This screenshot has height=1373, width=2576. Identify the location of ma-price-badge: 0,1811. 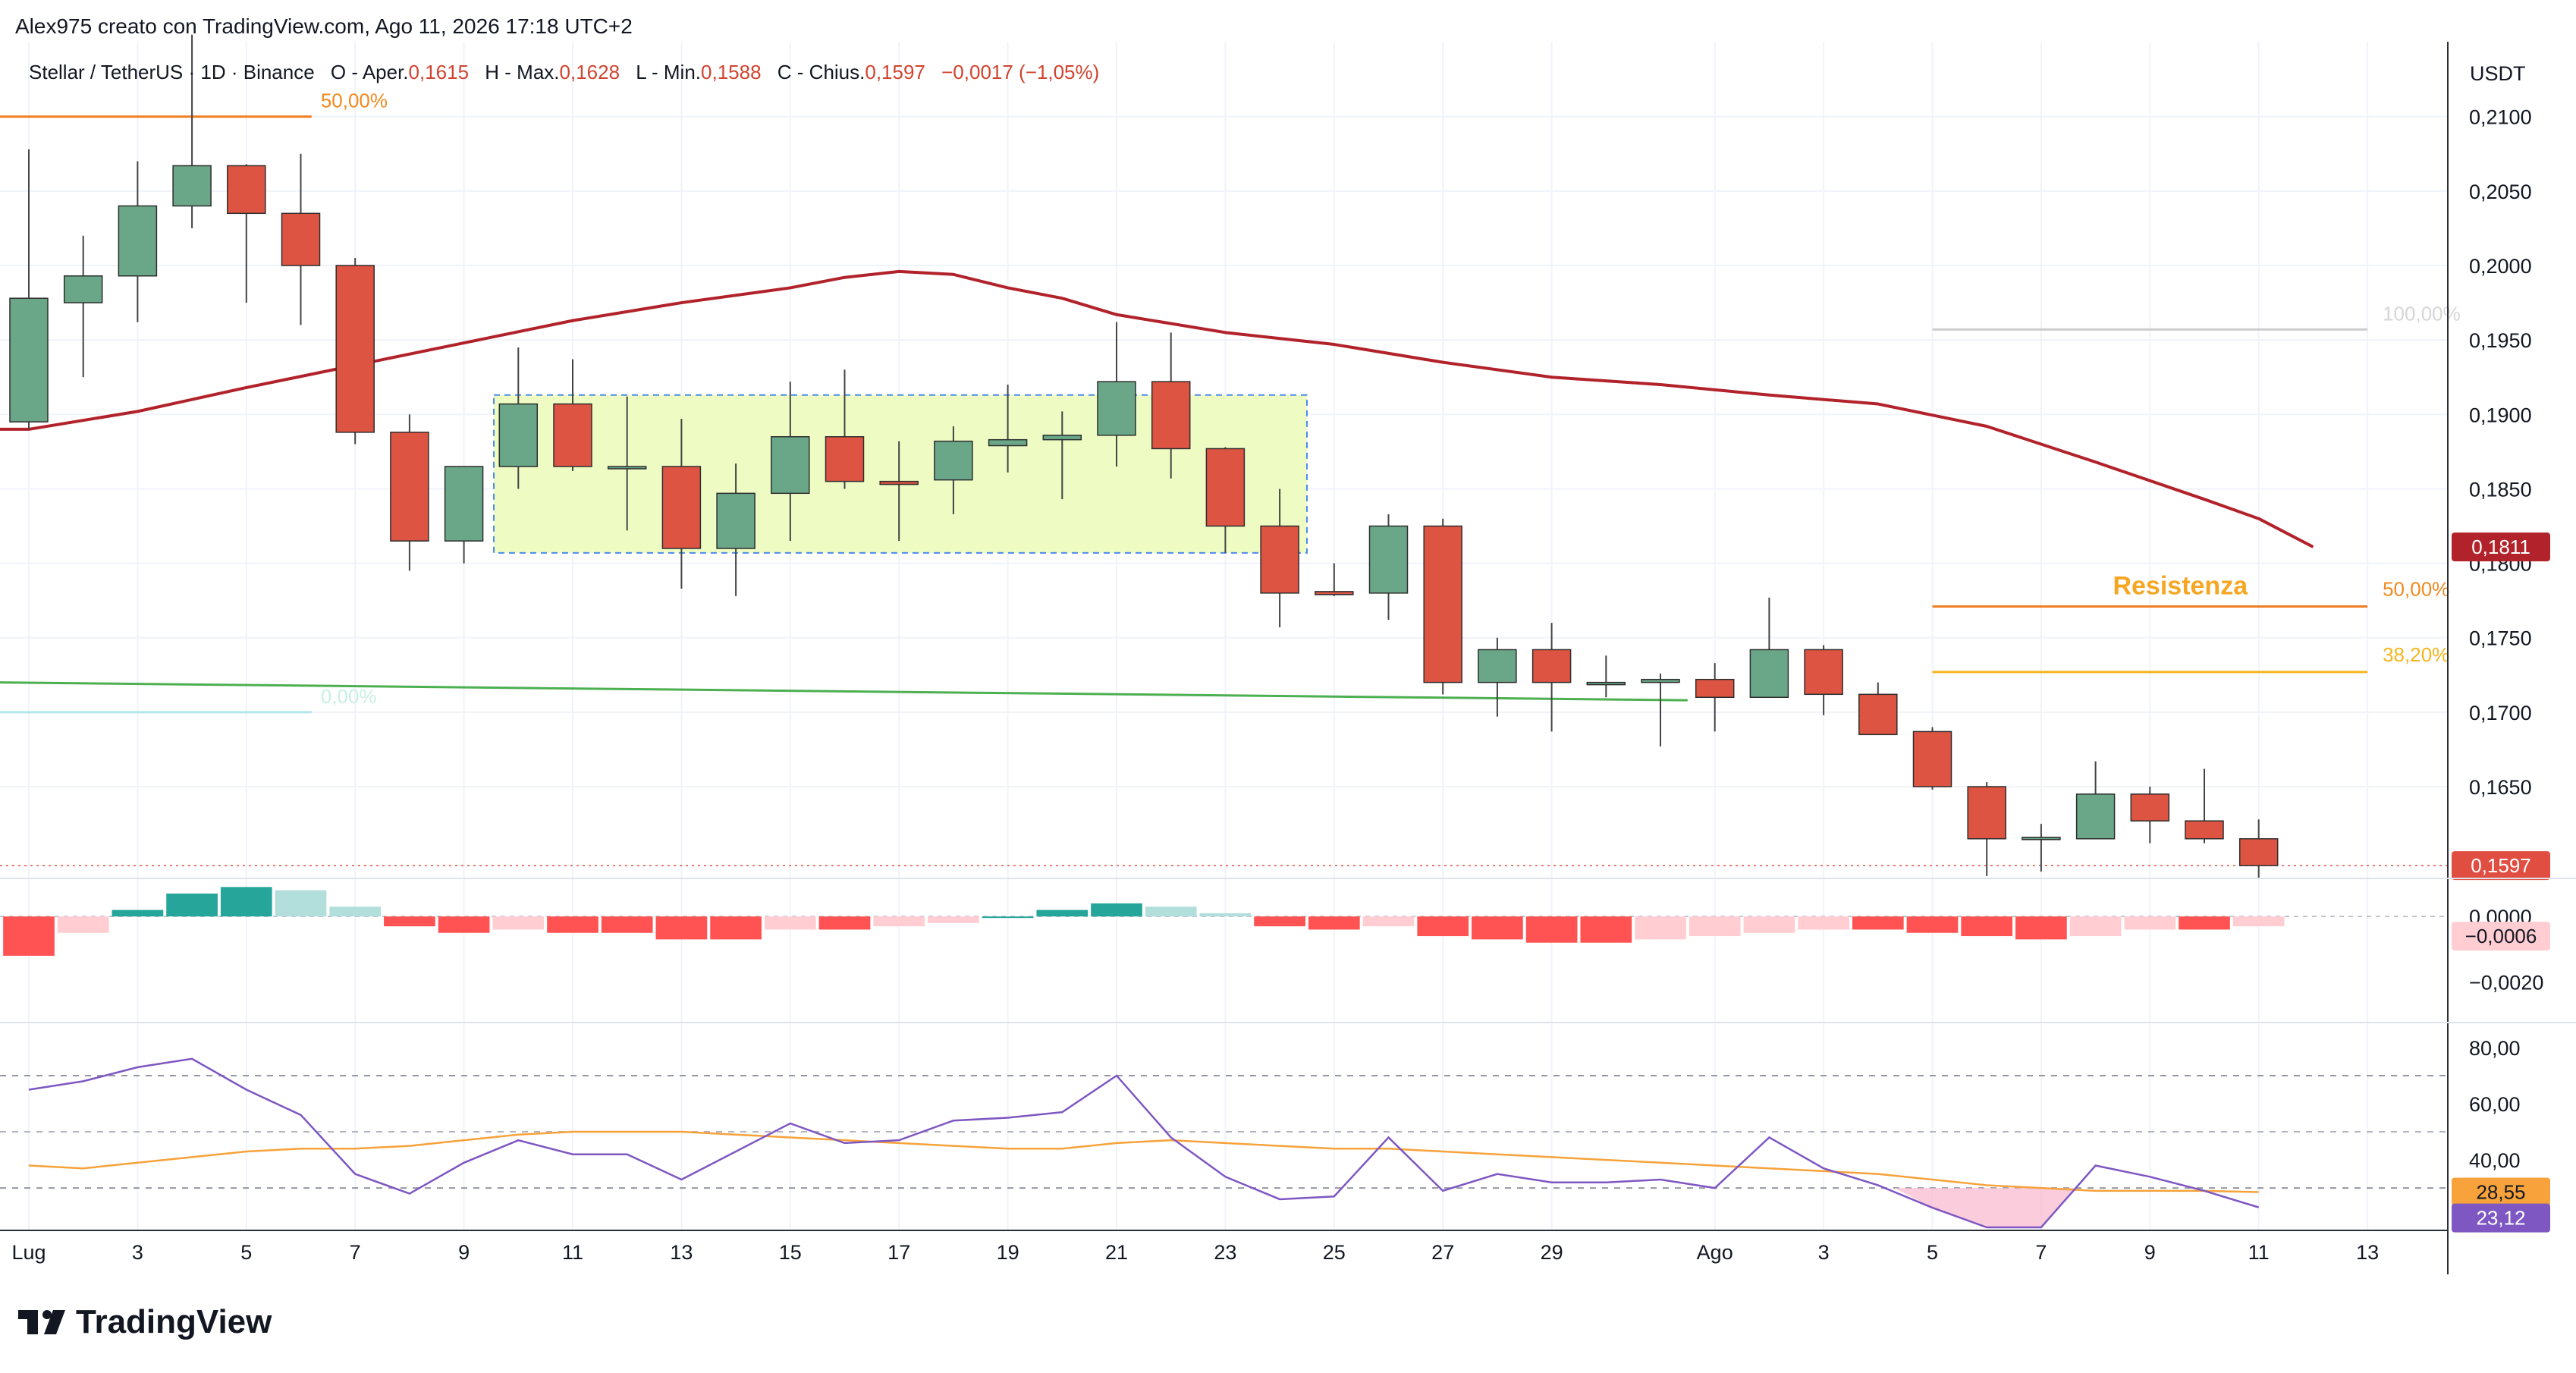
(2501, 547).